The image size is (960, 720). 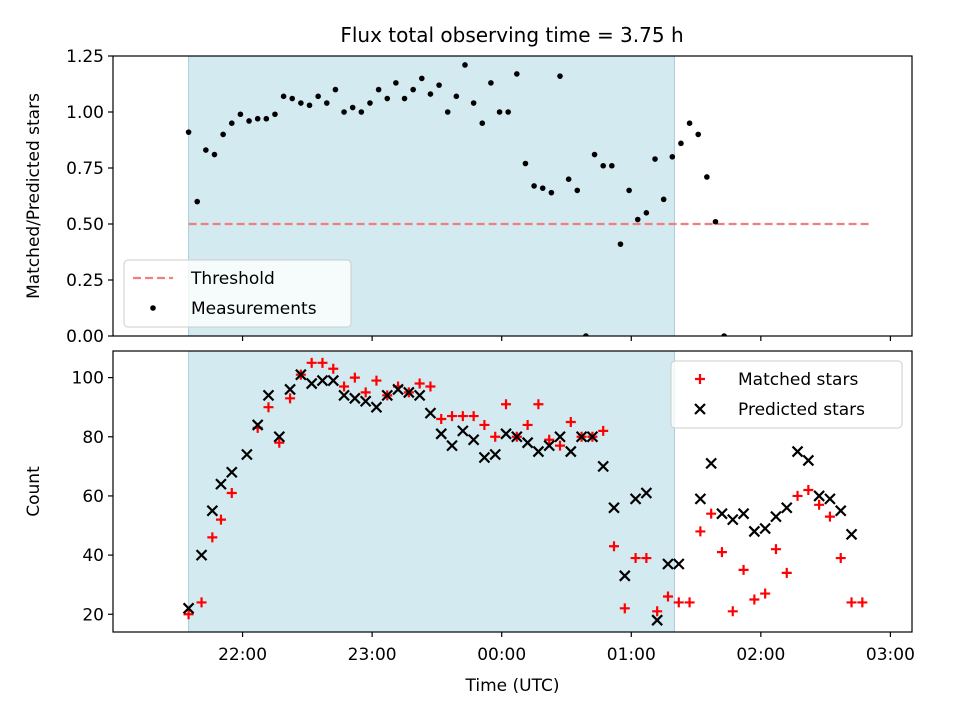 What do you see at coordinates (93, 615) in the screenshot?
I see `y-tick-label: 20` at bounding box center [93, 615].